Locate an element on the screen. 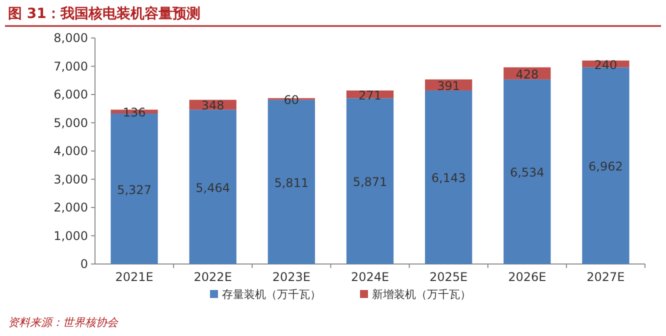 This screenshot has height=336, width=666. data-label: 6,534 is located at coordinates (527, 173).